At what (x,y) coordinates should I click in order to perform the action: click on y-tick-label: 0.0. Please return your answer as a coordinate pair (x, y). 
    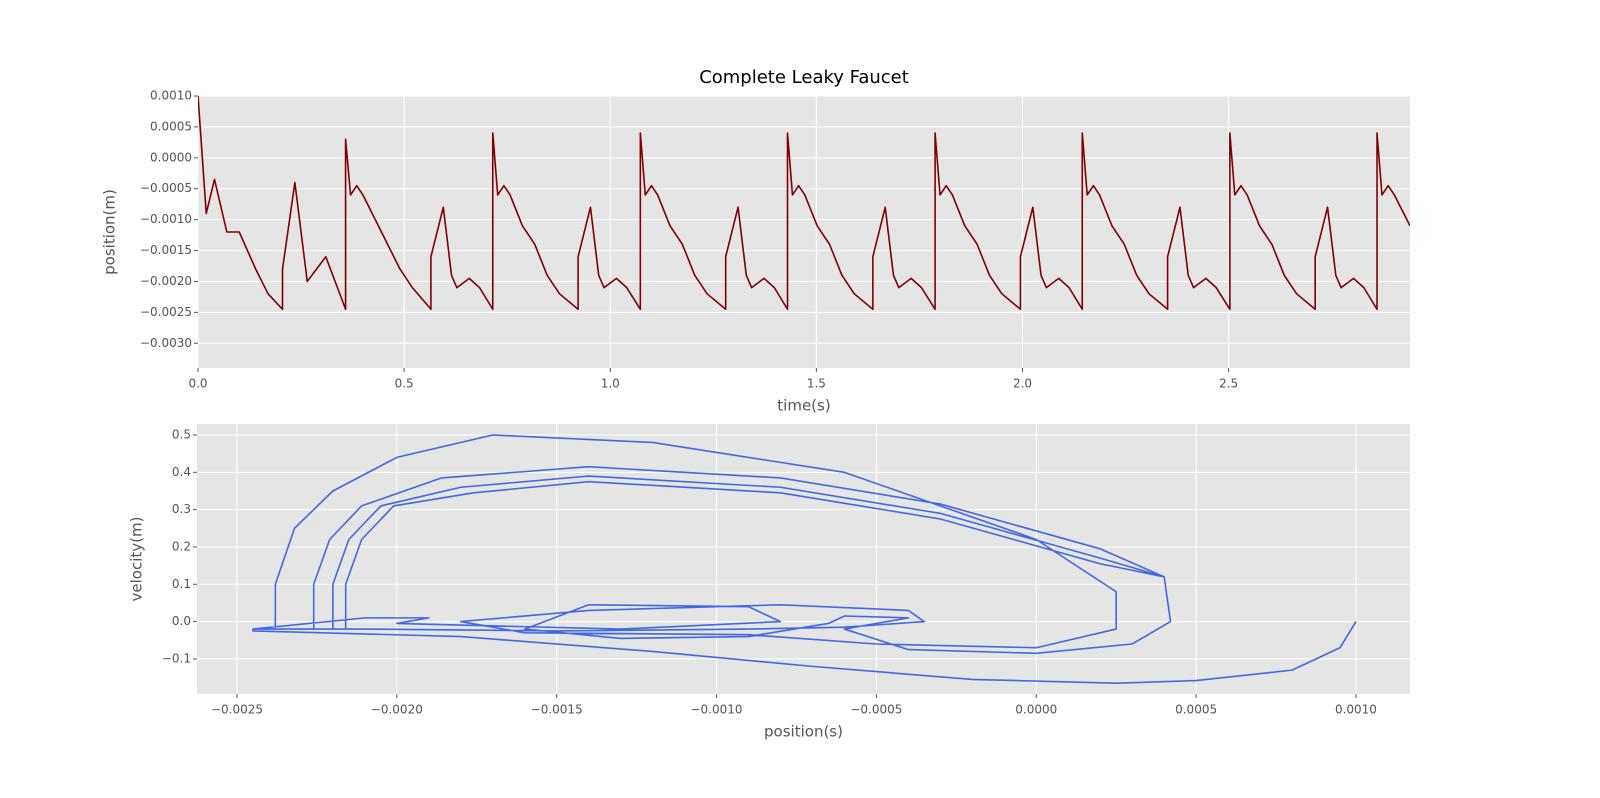
    Looking at the image, I should click on (181, 621).